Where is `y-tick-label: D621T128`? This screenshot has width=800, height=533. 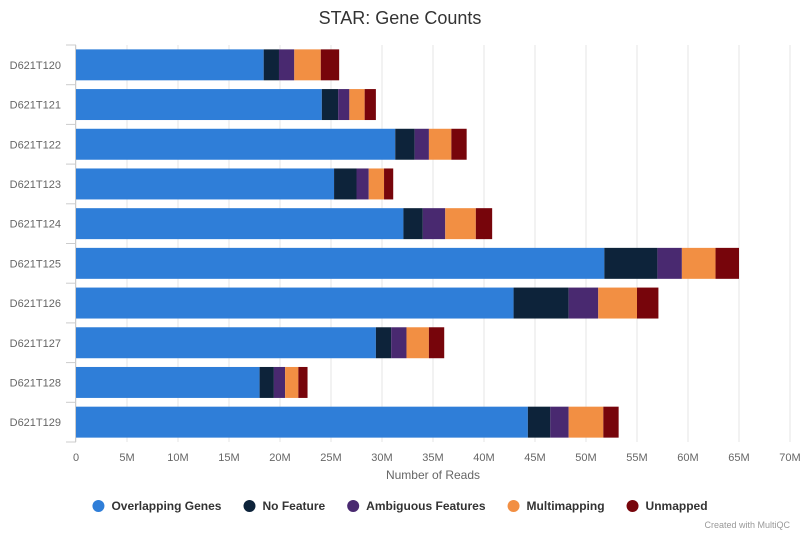
y-tick-label: D621T128 is located at coordinates (35, 383).